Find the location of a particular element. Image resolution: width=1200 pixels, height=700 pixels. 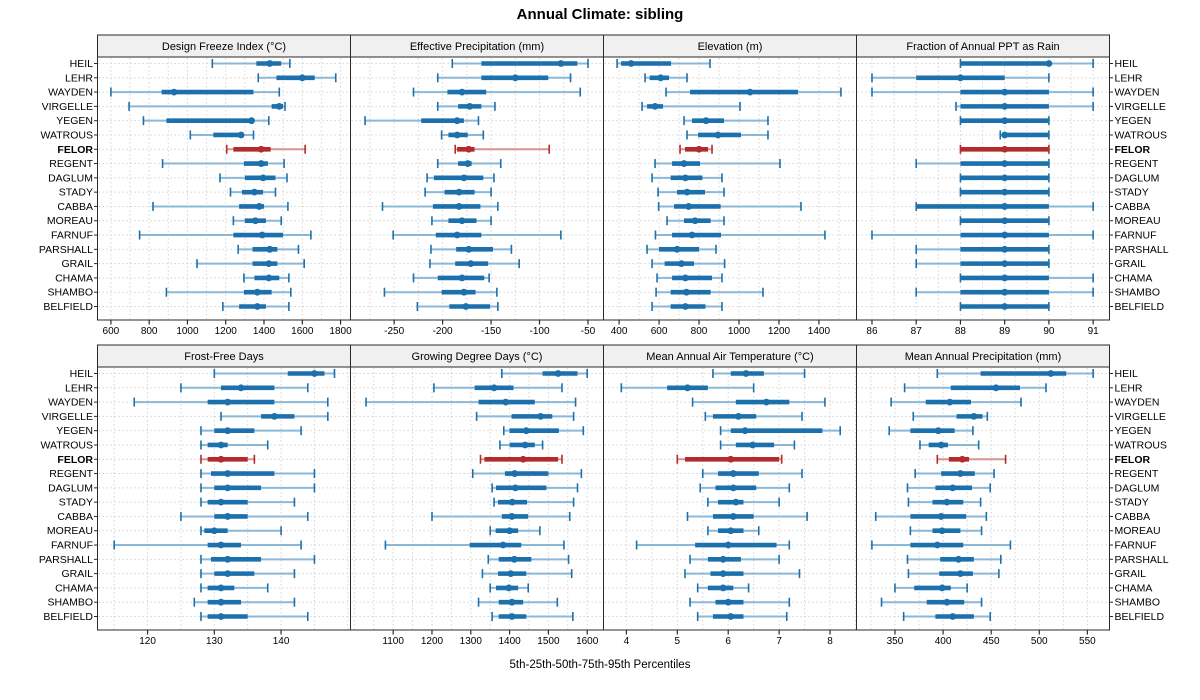

axis-tick-label: 1400 is located at coordinates (264, 331).